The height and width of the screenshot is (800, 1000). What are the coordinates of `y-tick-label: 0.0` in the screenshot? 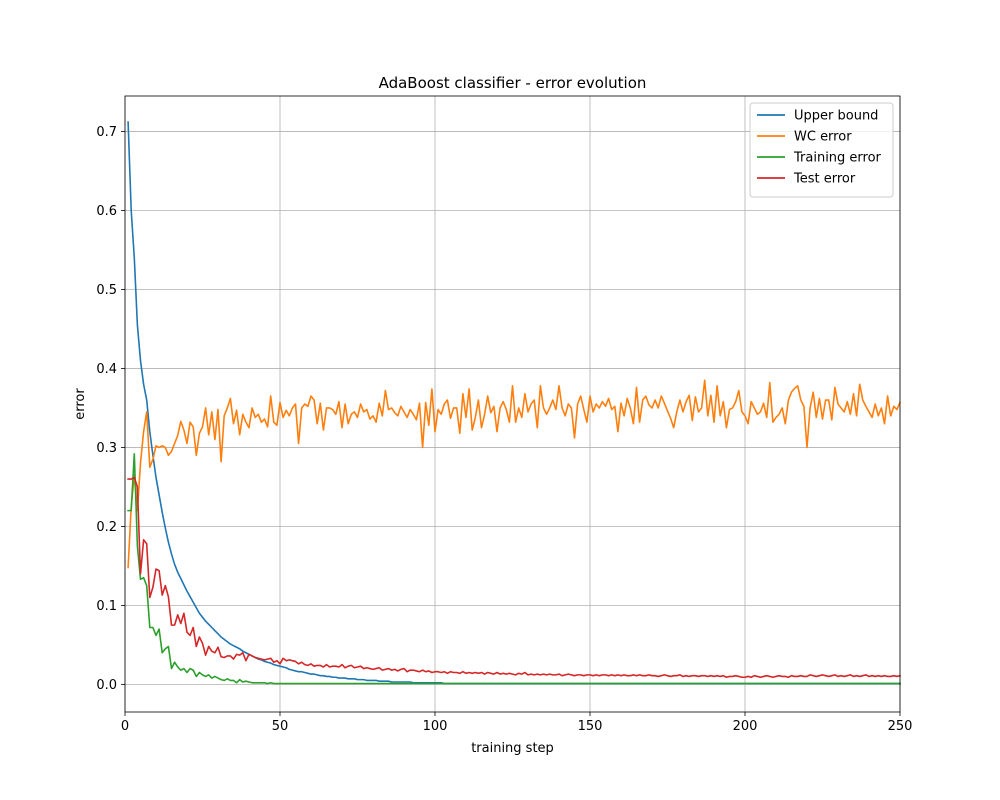 It's located at (106, 685).